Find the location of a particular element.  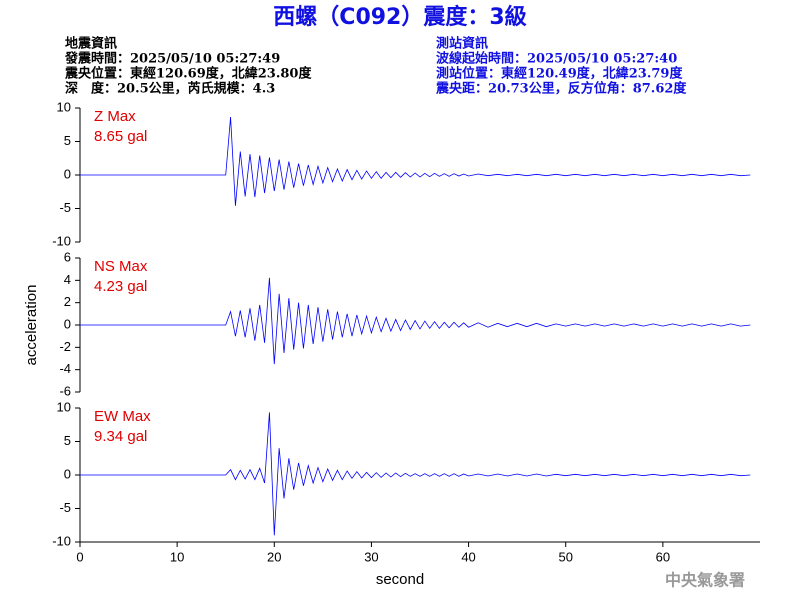

annotation: NS Max is located at coordinates (121, 266).